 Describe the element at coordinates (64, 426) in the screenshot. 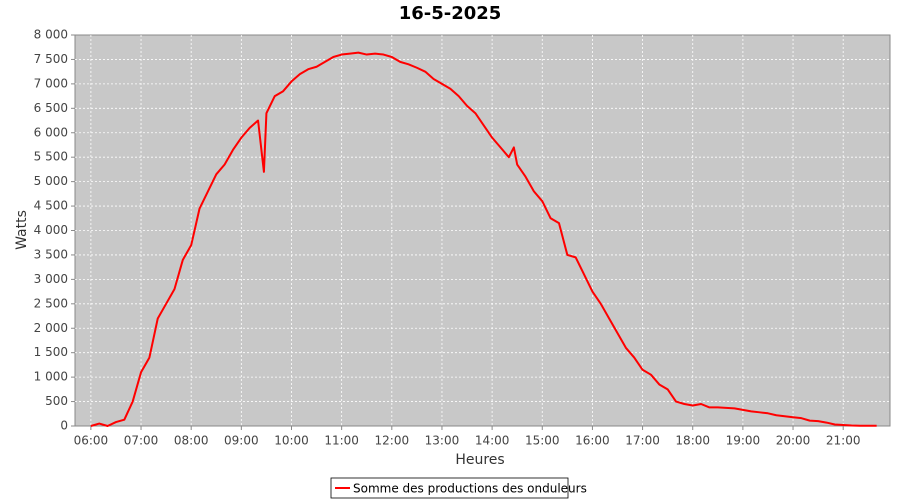

I see `y-tick-label: 0` at that location.